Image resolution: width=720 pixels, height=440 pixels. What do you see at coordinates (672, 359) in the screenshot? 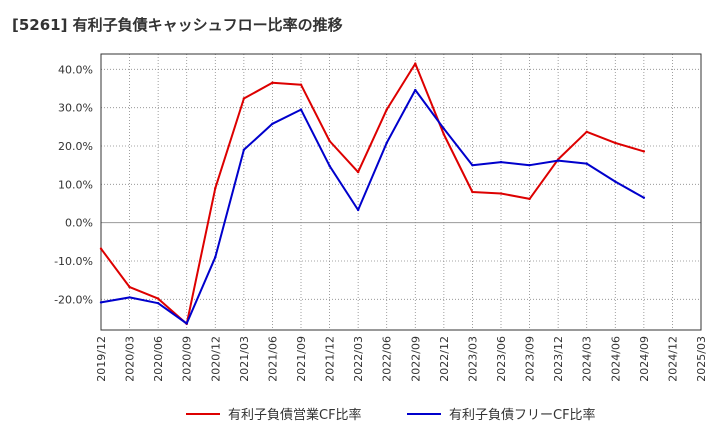
I see `x-tick-label: 2024/12` at bounding box center [672, 359].